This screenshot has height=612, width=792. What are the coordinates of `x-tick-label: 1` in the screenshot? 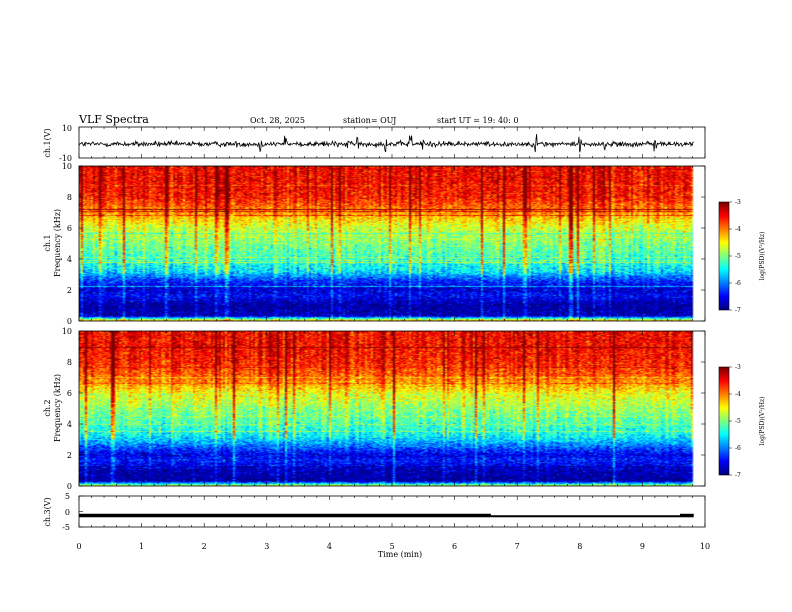 It's located at (141, 546).